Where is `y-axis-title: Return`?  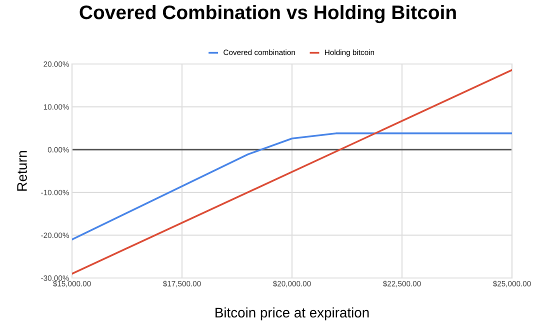 y-axis-title: Return is located at coordinates (22, 171).